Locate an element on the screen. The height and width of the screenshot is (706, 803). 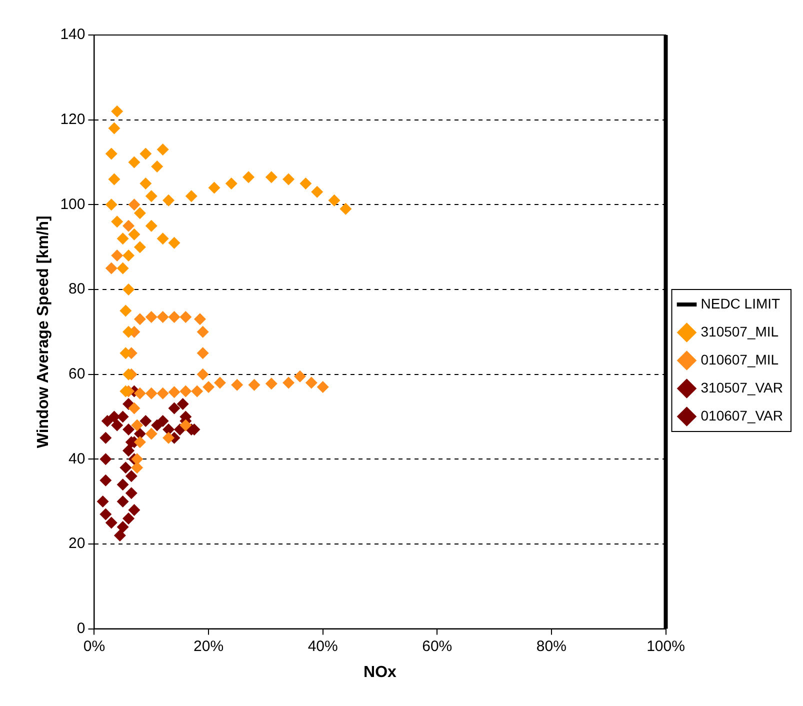
legend-label: 010607_VAR is located at coordinates (741, 415).